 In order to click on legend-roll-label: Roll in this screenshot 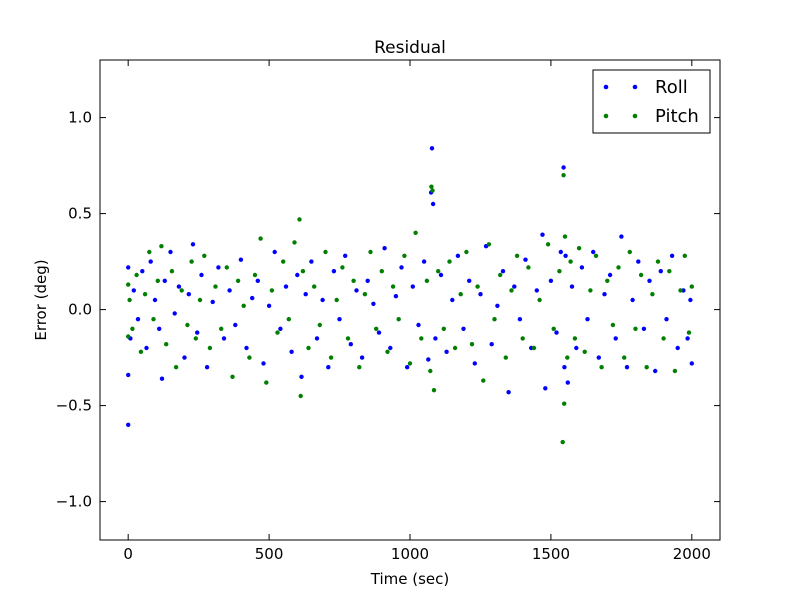, I will do `click(671, 87)`.